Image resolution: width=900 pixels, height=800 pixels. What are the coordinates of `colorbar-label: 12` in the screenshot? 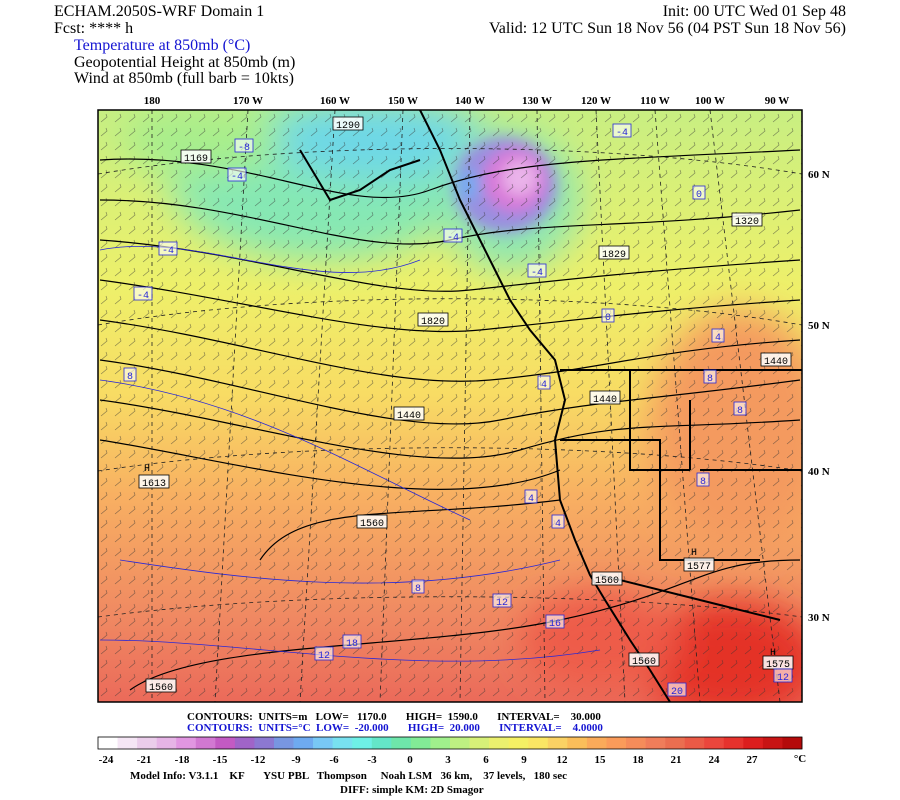 It's located at (563, 760).